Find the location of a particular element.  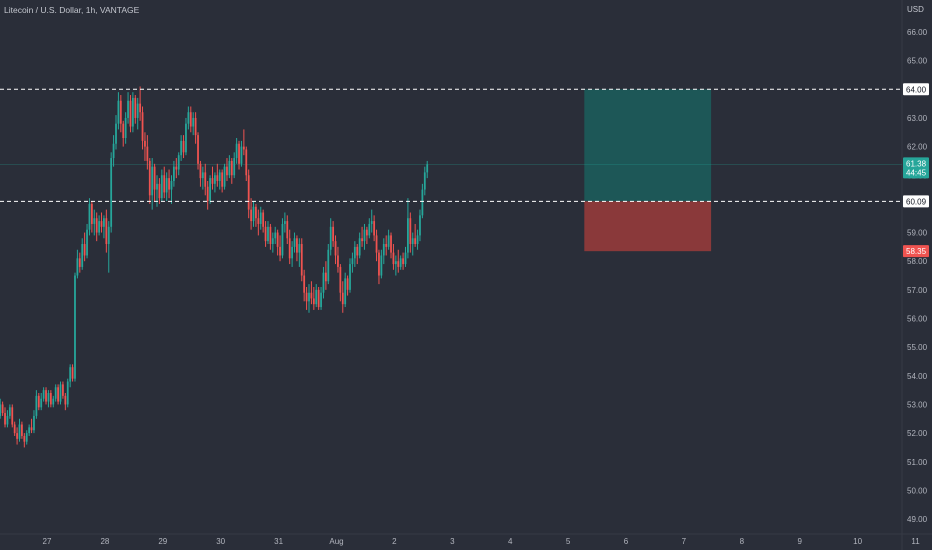

level-price-tag: 64.00 is located at coordinates (916, 89).